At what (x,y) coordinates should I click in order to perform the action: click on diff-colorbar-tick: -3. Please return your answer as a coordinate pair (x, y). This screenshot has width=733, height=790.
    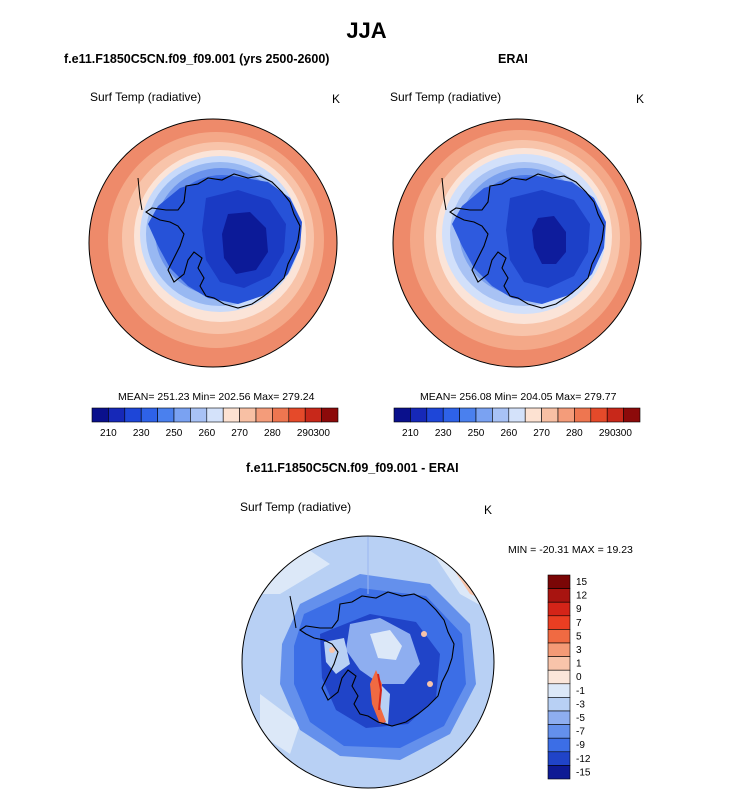
    Looking at the image, I should click on (580, 704).